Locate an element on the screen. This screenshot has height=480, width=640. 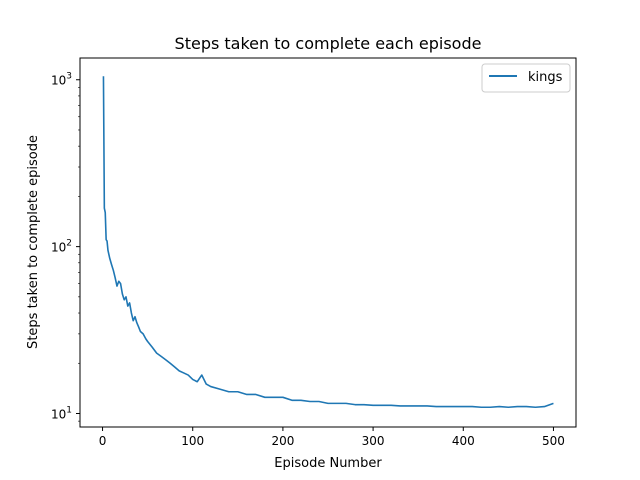
x-tick-label: 100 is located at coordinates (192, 441).